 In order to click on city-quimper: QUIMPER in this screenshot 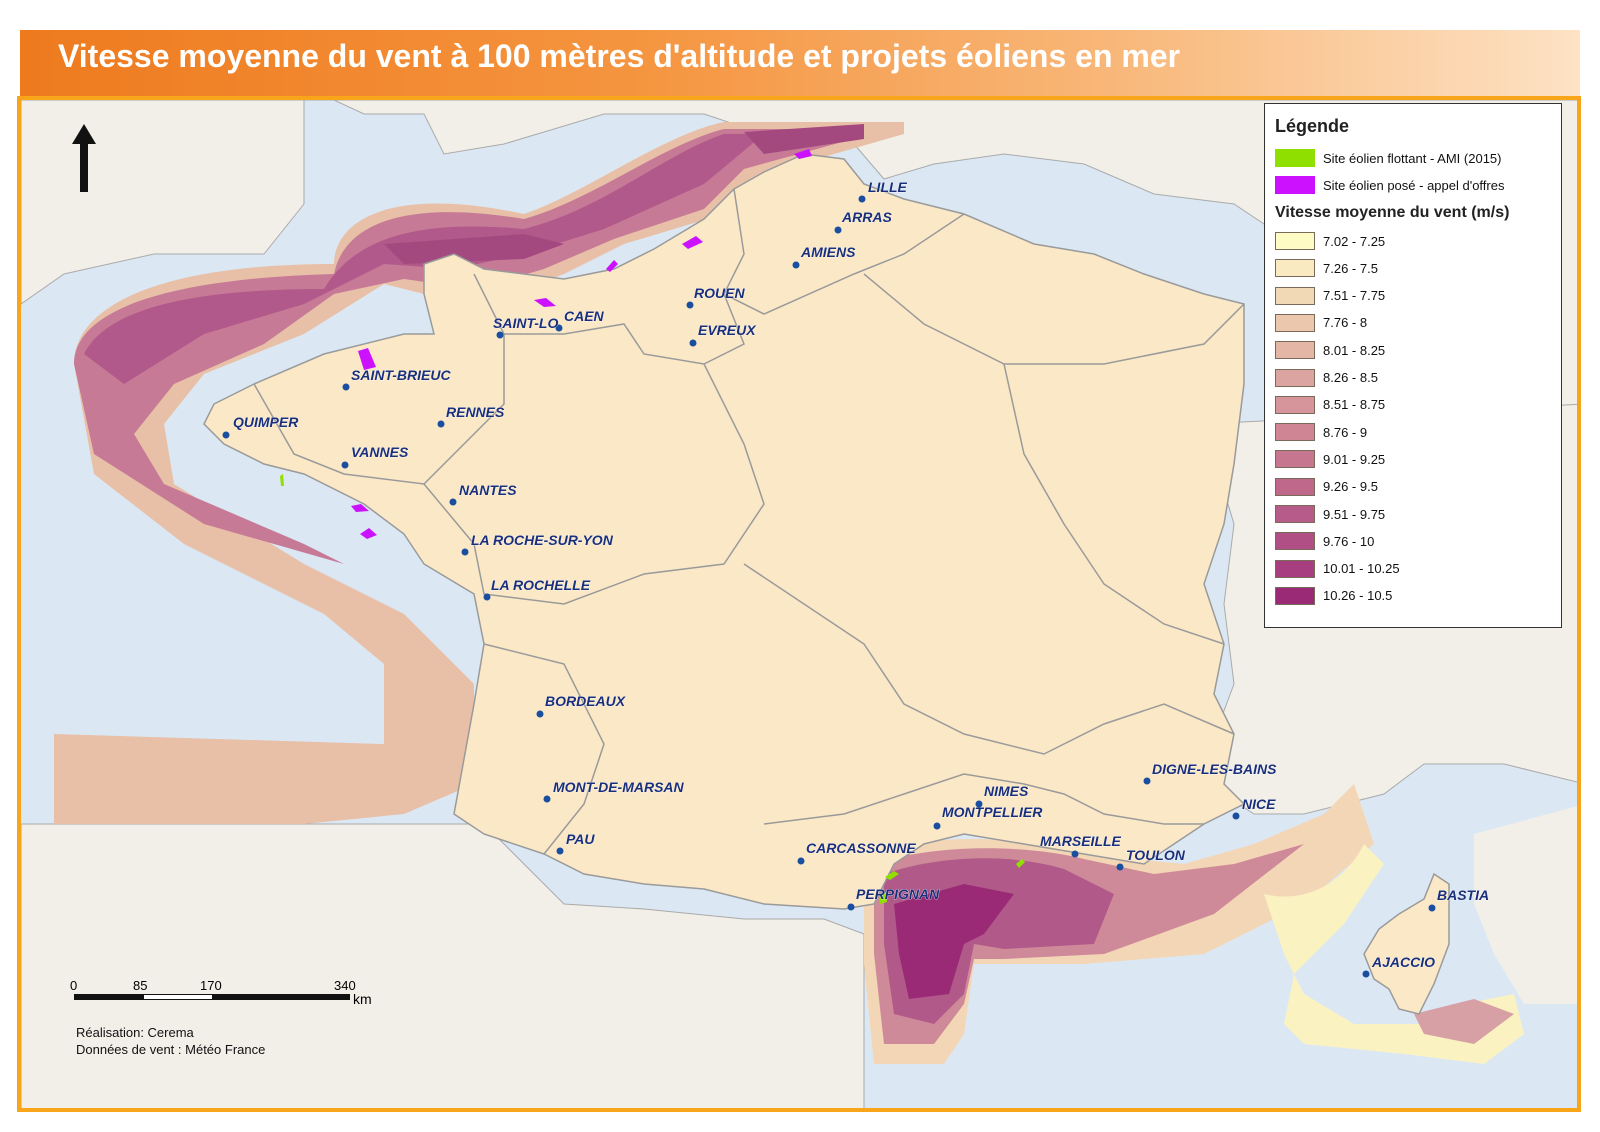, I will do `click(261, 426)`.